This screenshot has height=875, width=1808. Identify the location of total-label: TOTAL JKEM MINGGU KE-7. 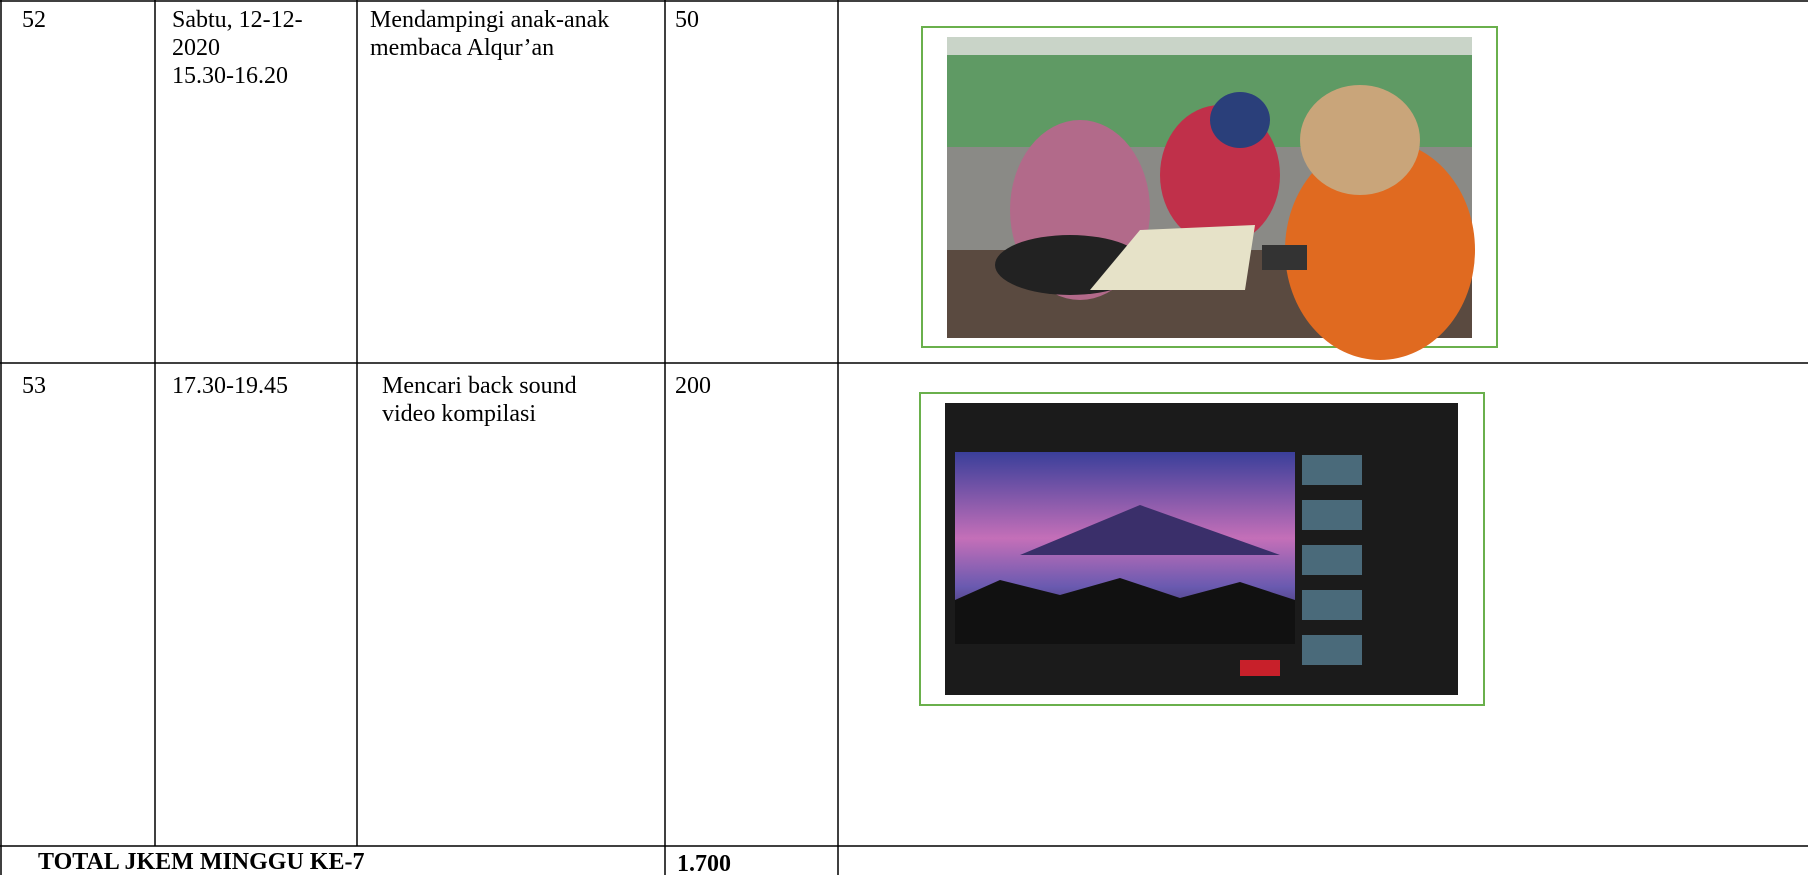
(201, 862).